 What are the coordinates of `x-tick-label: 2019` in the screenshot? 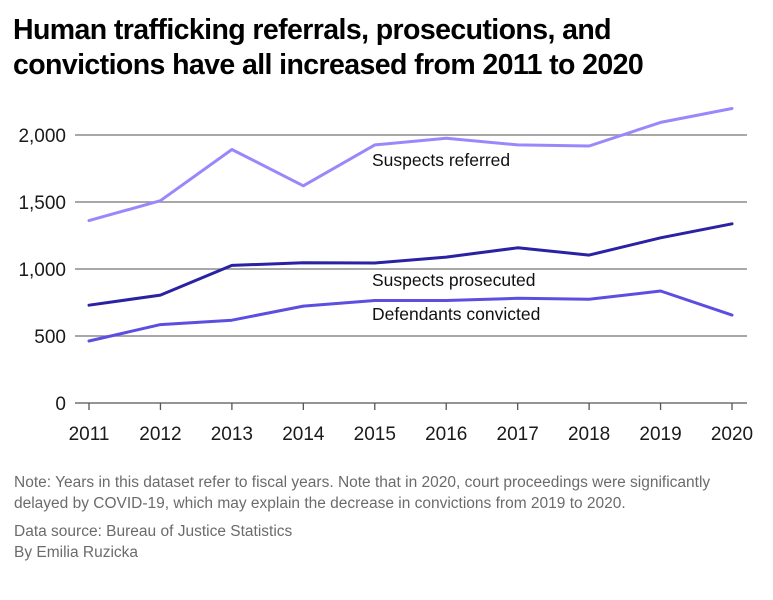 It's located at (660, 434).